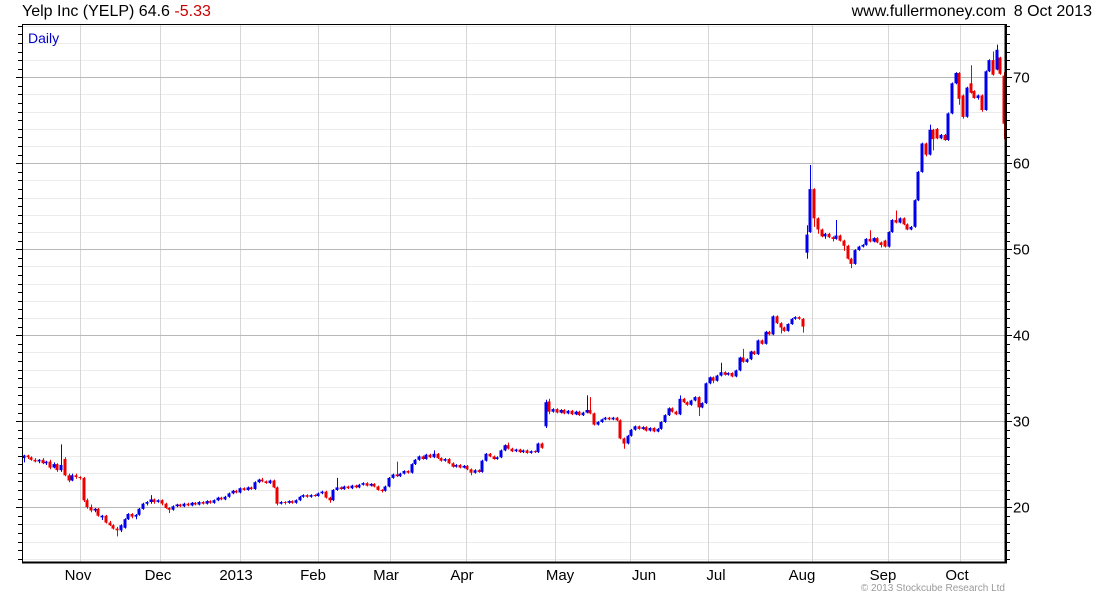 The width and height of the screenshot is (1100, 600). What do you see at coordinates (1021, 293) in the screenshot?
I see `y-axis-labels: 20 30 40 50 60 70` at bounding box center [1021, 293].